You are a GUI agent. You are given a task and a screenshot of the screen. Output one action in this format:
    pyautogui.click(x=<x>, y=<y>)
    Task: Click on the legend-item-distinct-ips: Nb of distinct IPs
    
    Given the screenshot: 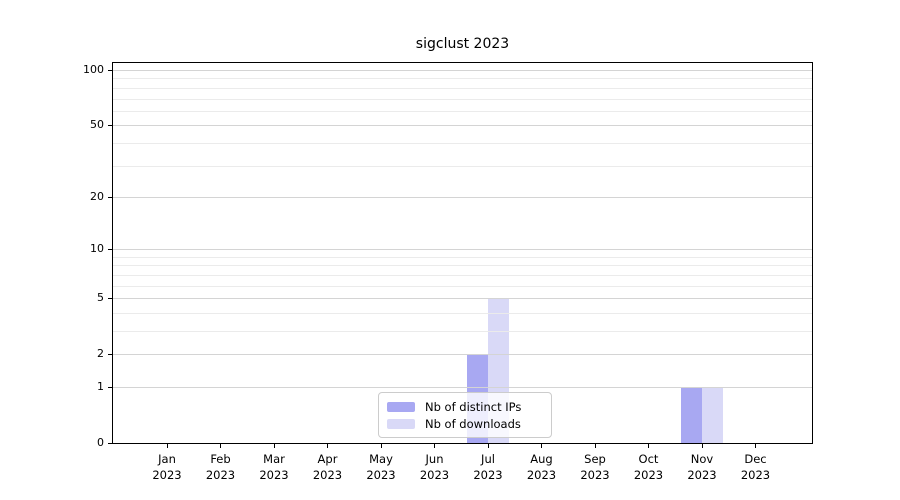 What is the action you would take?
    pyautogui.click(x=465, y=407)
    